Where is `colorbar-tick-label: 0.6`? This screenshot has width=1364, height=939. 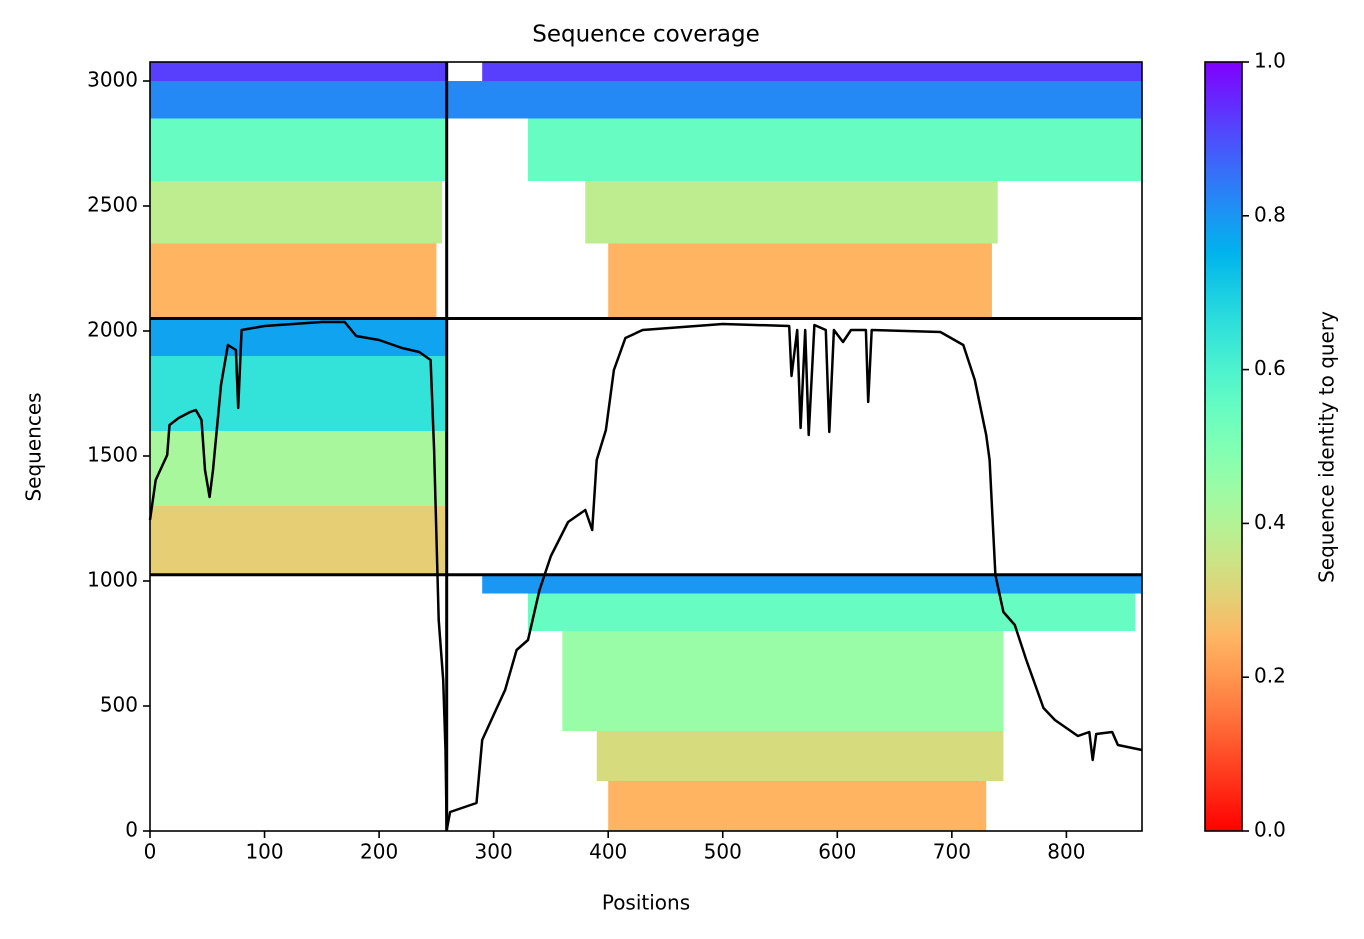 colorbar-tick-label: 0.6 is located at coordinates (1270, 368).